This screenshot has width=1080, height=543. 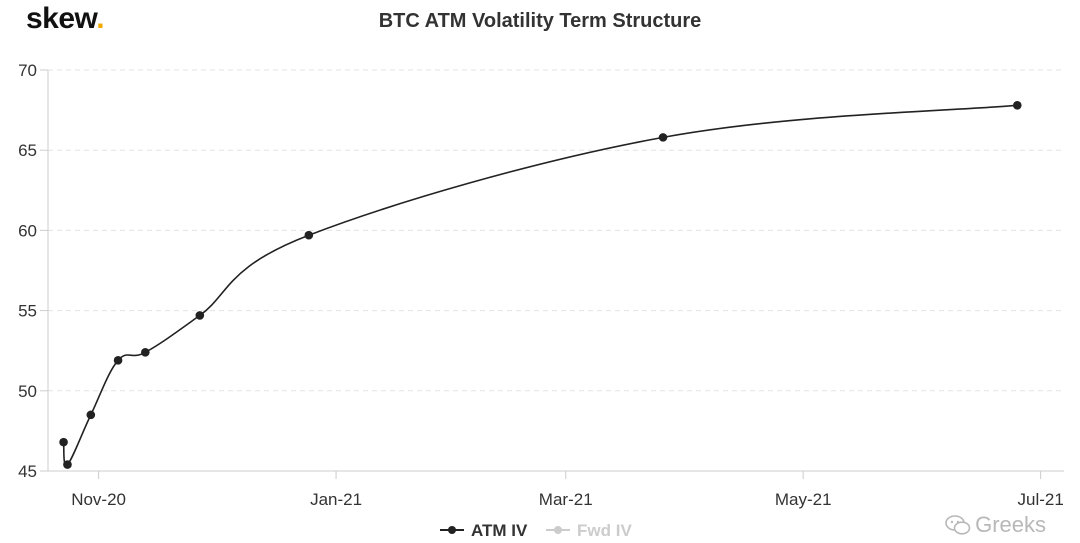 I want to click on wechat-icon, so click(x=958, y=525).